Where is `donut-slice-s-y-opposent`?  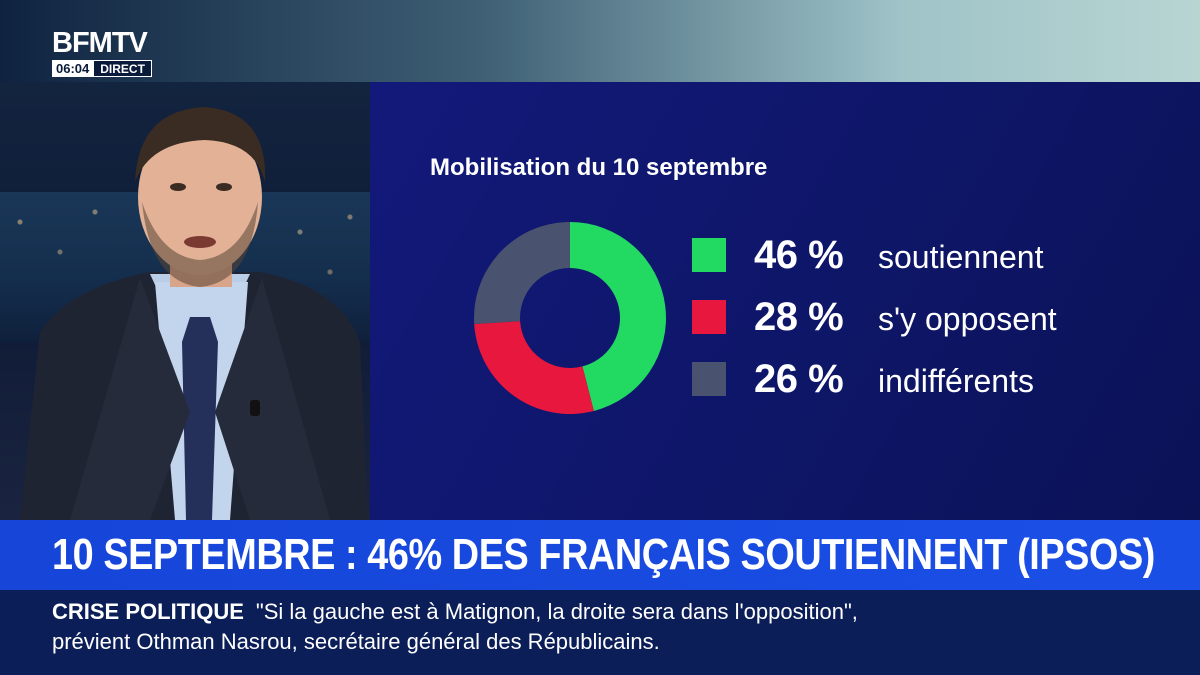
donut-slice-s-y-opposent is located at coordinates (534, 367).